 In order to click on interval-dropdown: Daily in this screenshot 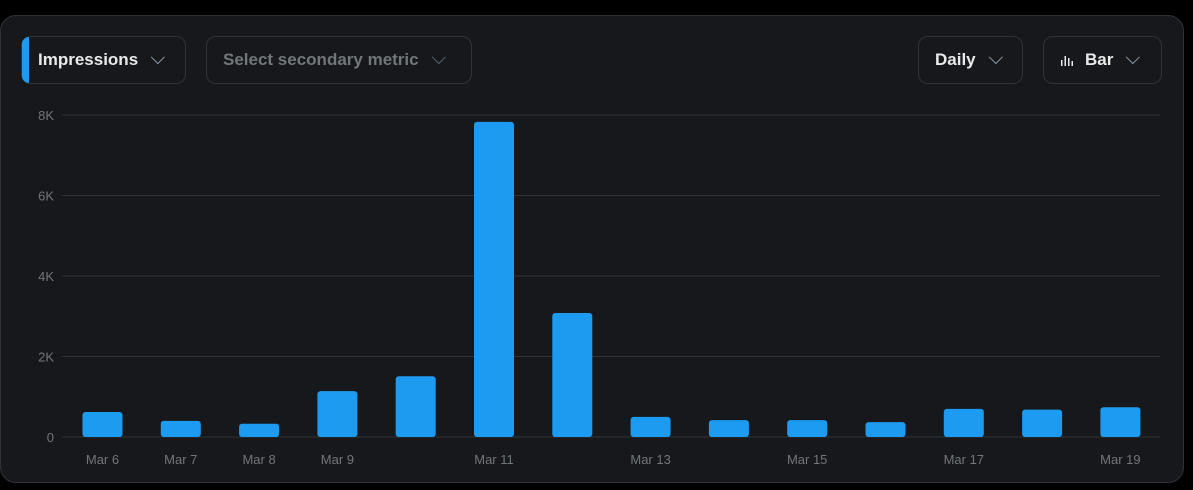, I will do `click(970, 60)`.